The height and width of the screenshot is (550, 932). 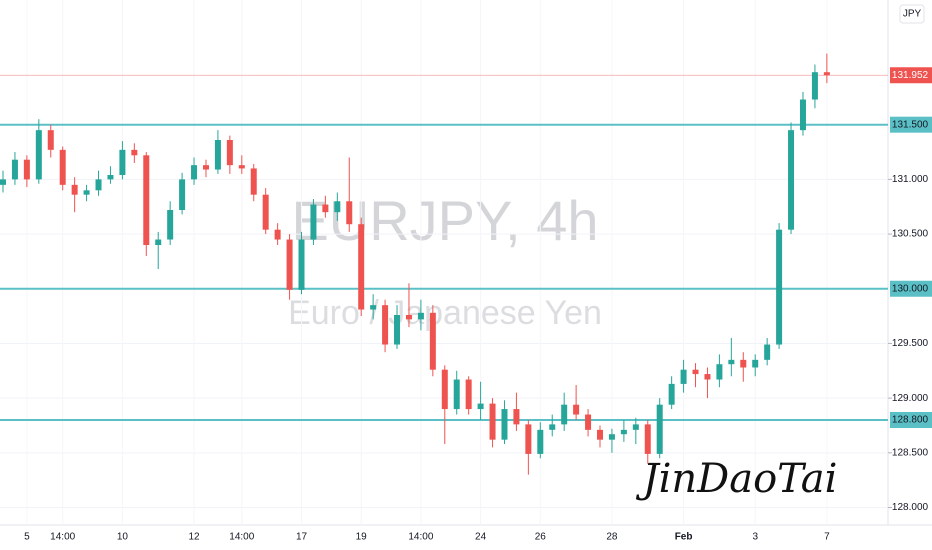 I want to click on x-tick-label: 24, so click(x=481, y=537).